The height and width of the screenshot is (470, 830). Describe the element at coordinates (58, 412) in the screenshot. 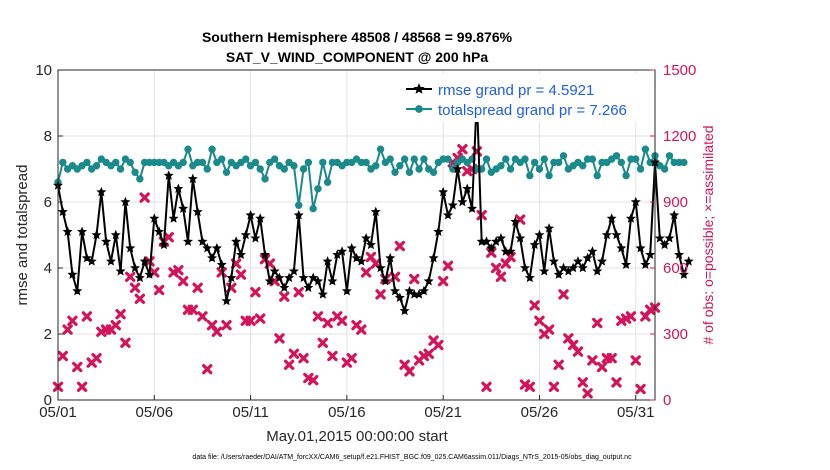

I see `x-tick-label: 05/01` at that location.